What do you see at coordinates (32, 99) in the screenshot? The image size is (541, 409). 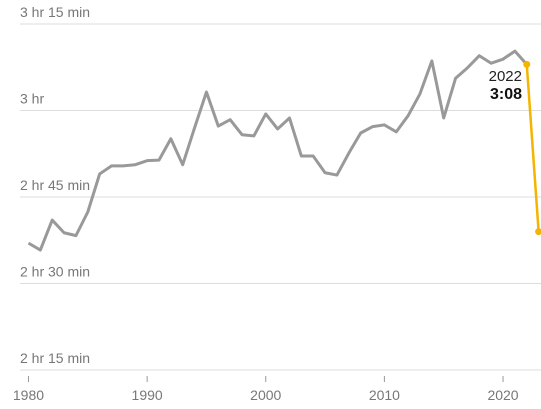 I see `y-tick-label: 3 hr` at bounding box center [32, 99].